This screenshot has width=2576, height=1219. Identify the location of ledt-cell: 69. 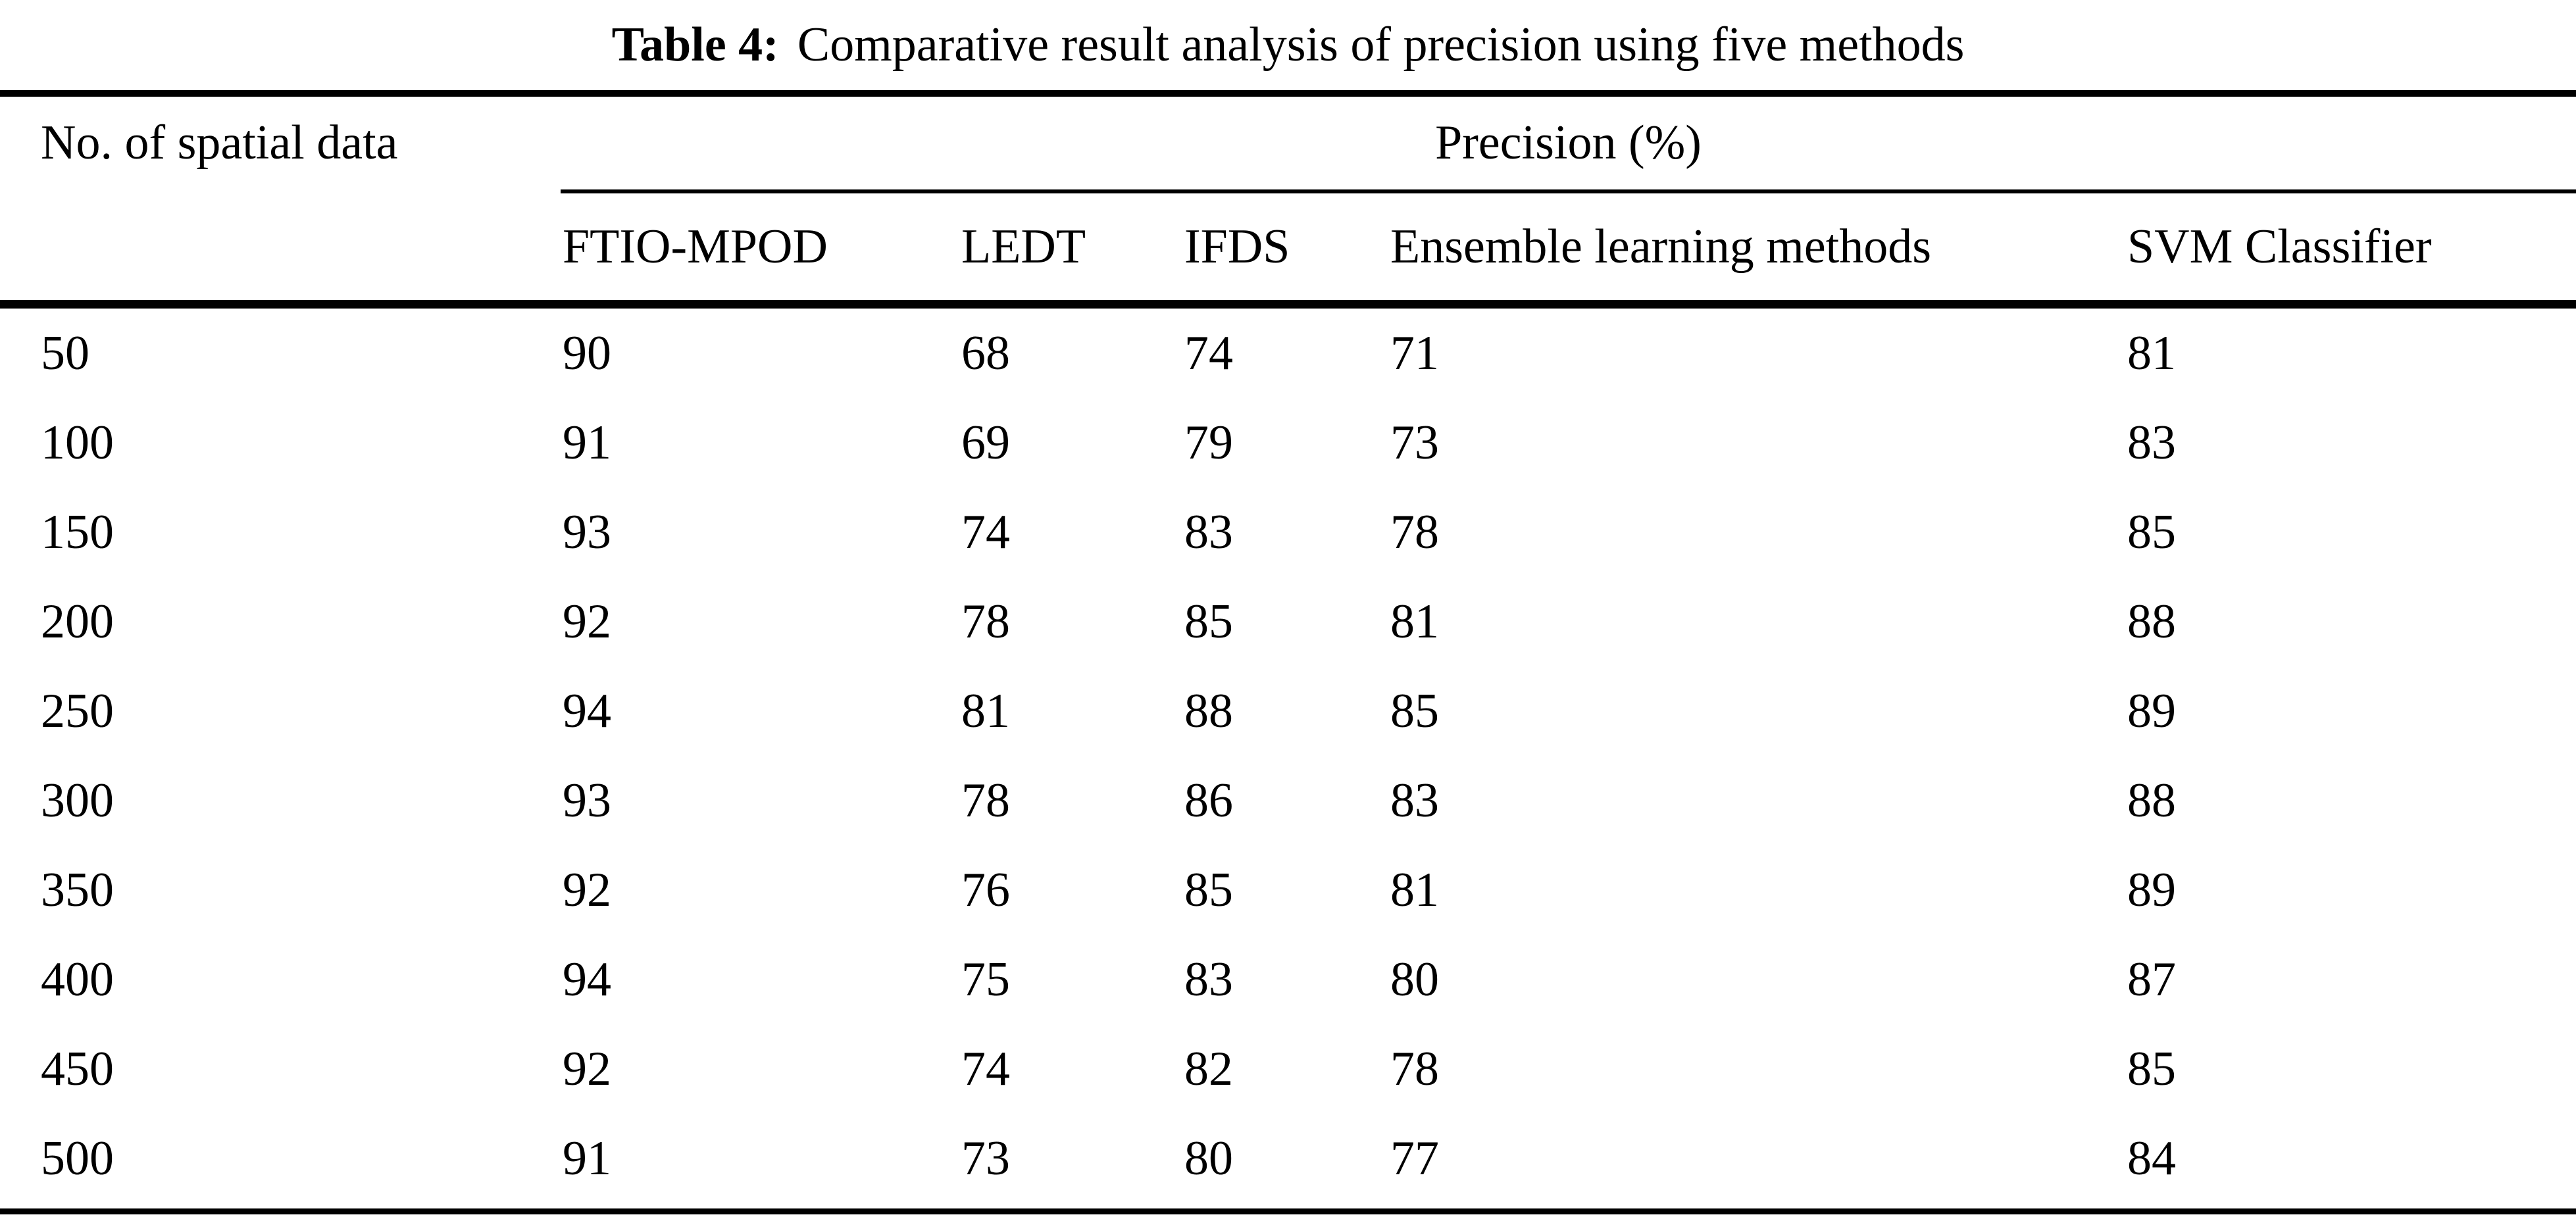
(986, 443).